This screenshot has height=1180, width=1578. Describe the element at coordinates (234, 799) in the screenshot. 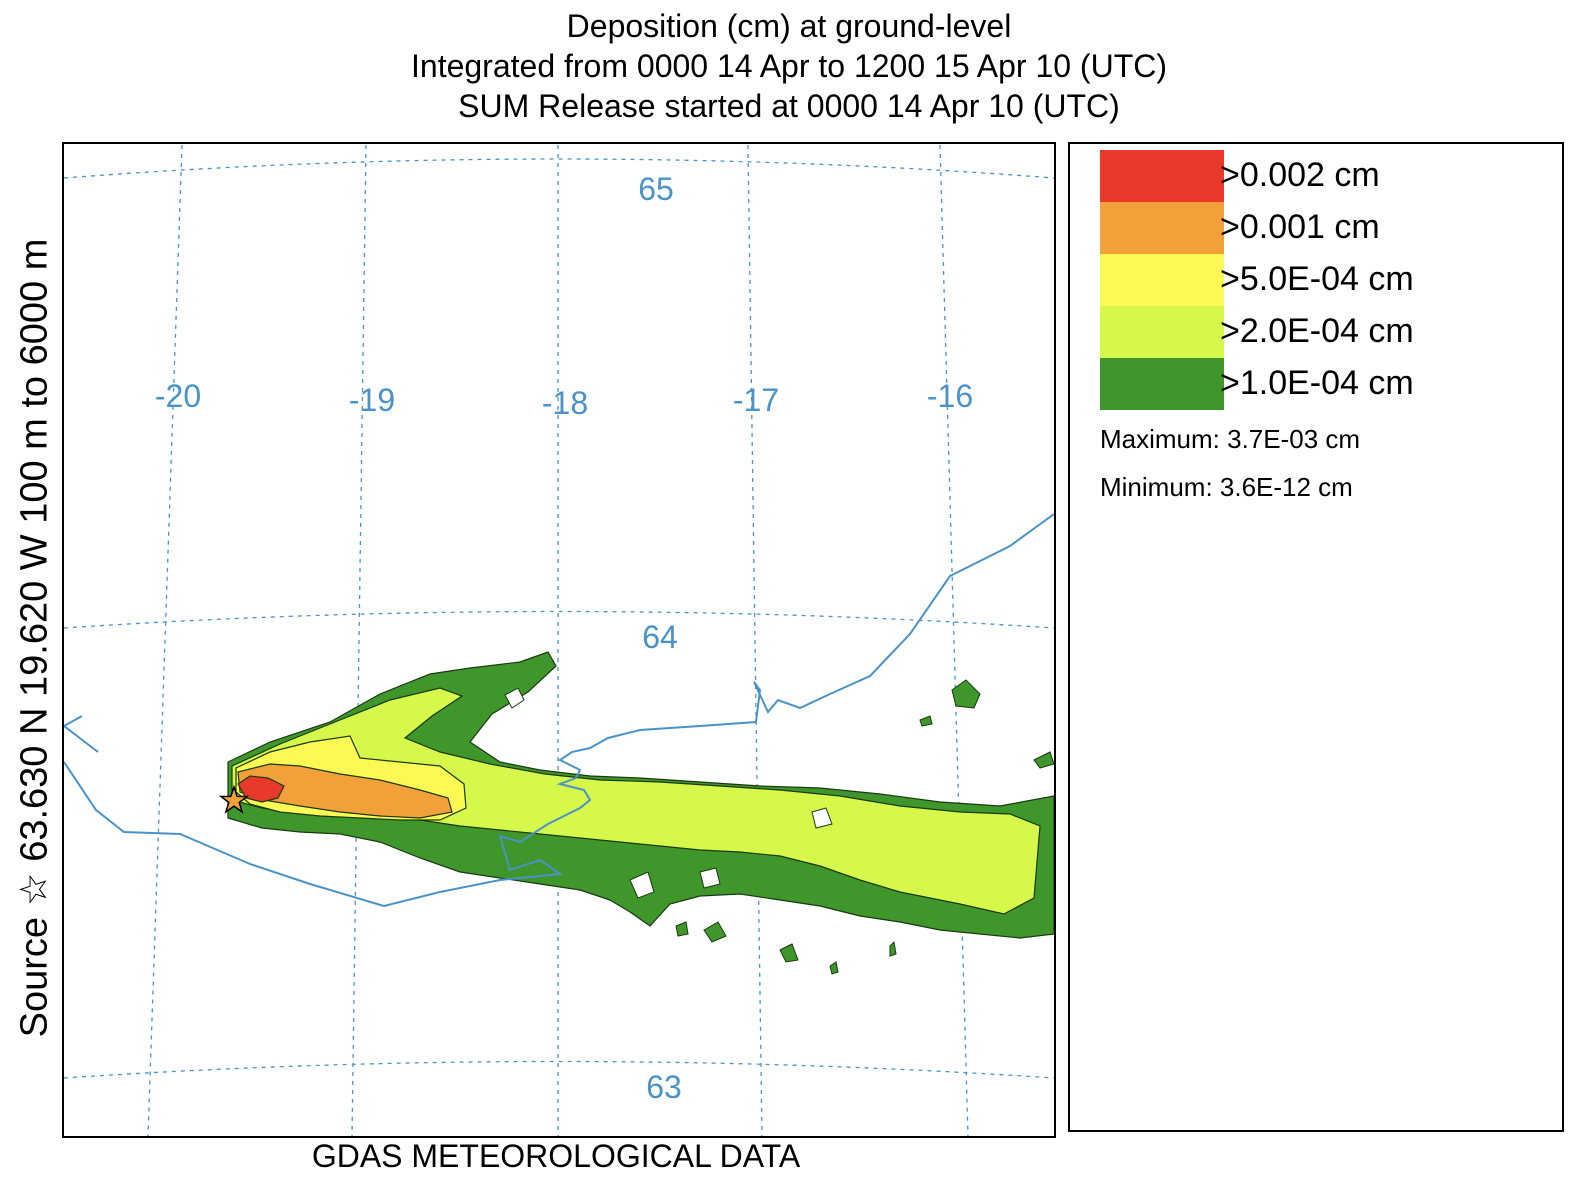

I see `star-icon` at that location.